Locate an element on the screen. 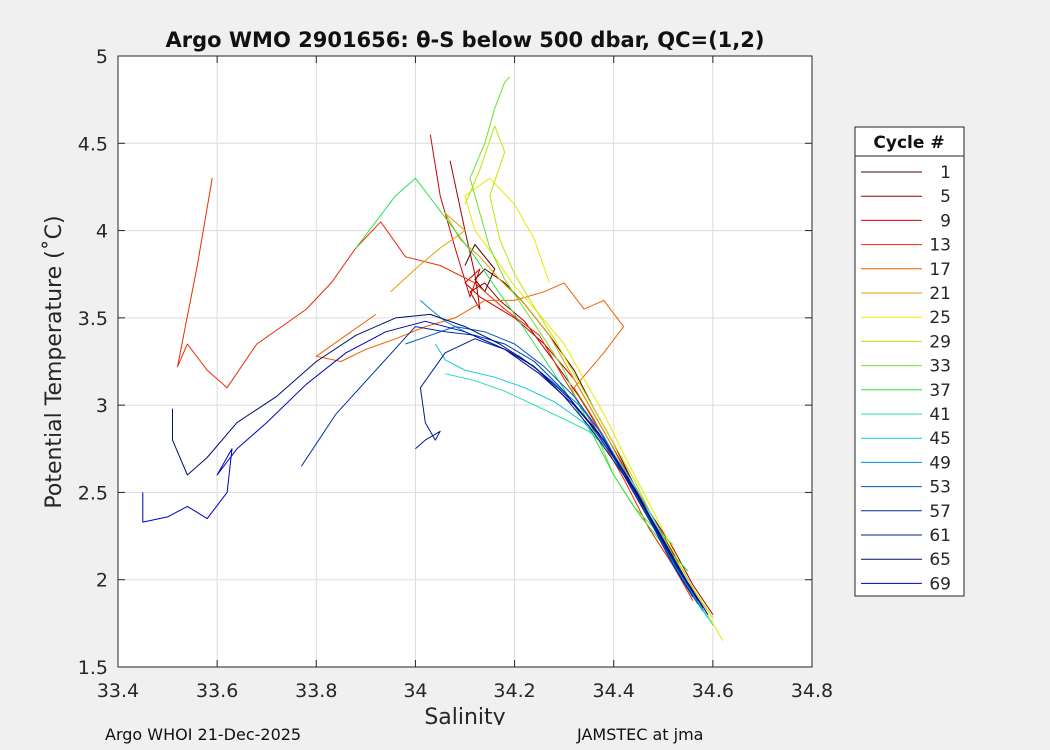 The height and width of the screenshot is (750, 1050). x-tick-label: 33.6 is located at coordinates (217, 691).